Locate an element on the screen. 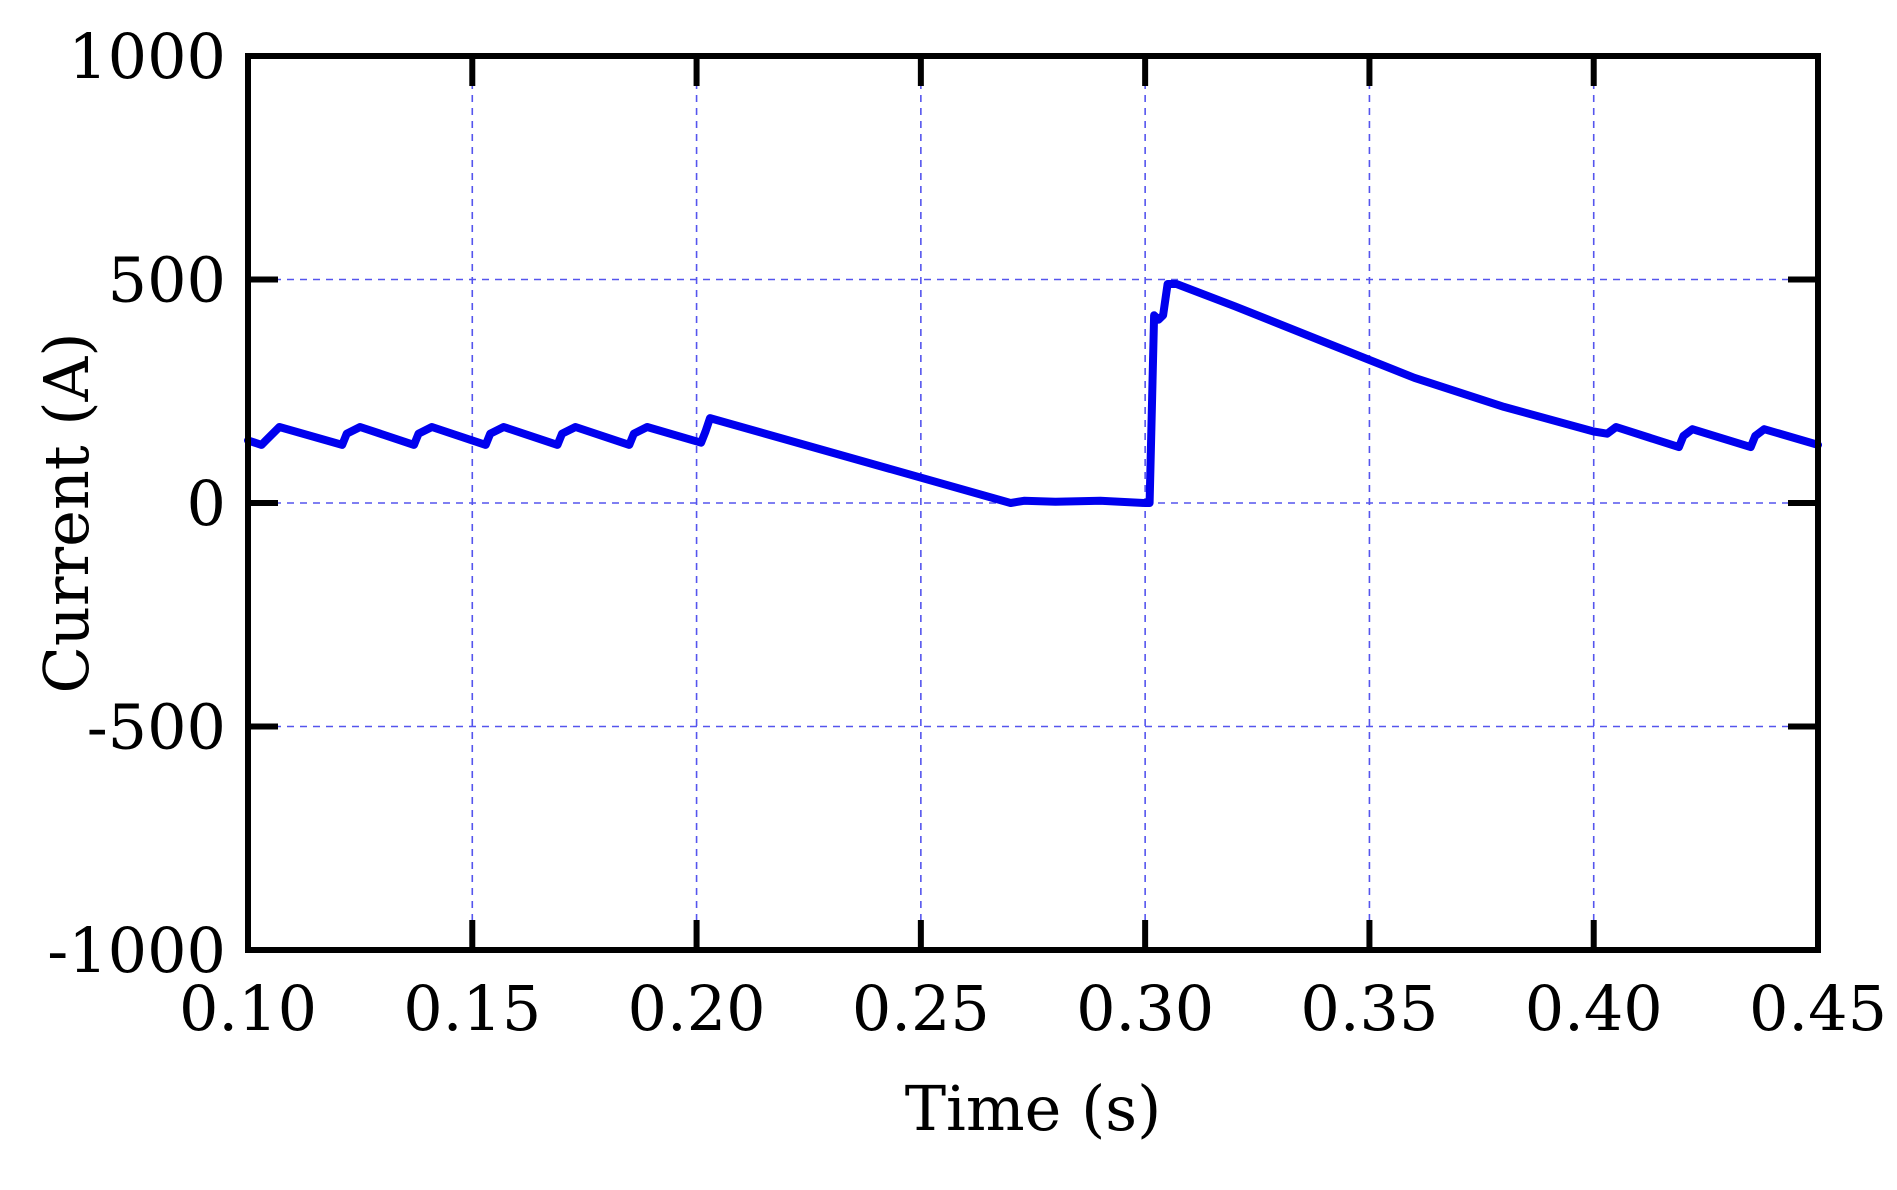 The image size is (1897, 1190). y-tick-label: 500 is located at coordinates (167, 280).